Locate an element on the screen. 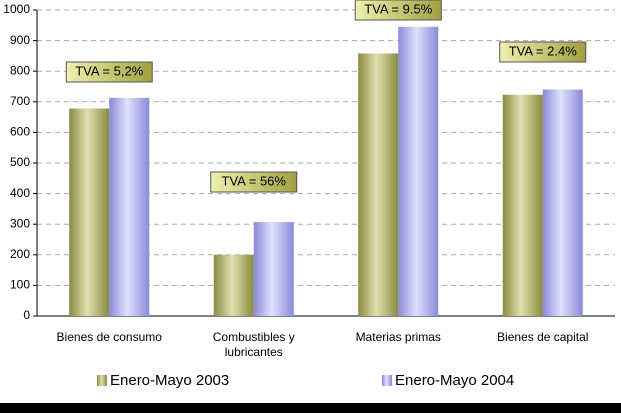 The height and width of the screenshot is (413, 621). annotation: TVA = 5,2% is located at coordinates (109, 72).